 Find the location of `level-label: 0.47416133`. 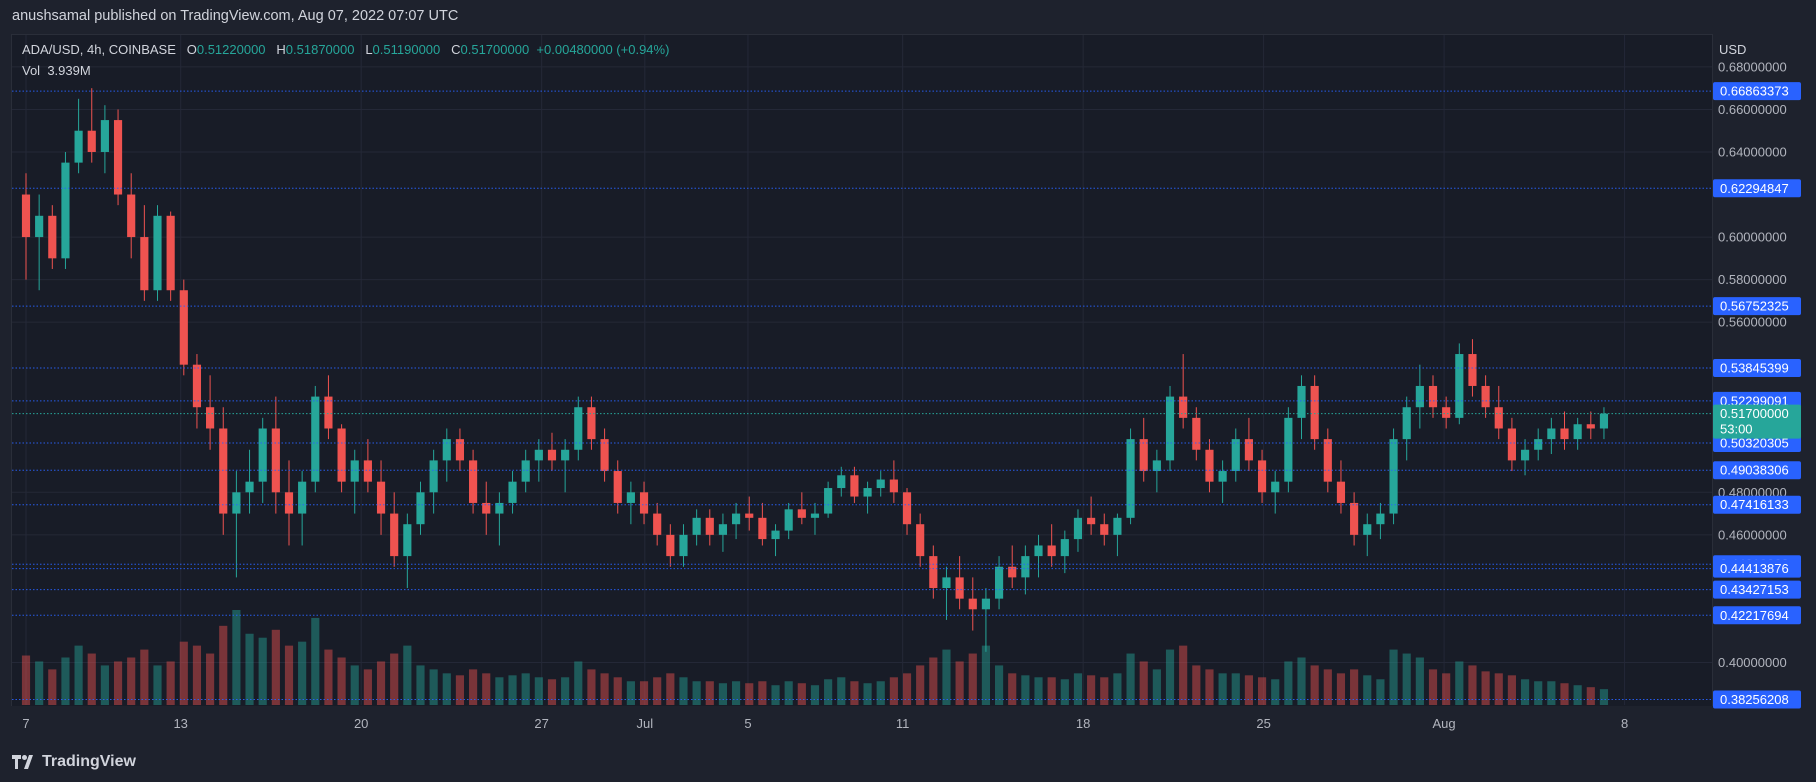

level-label: 0.47416133 is located at coordinates (1754, 504).